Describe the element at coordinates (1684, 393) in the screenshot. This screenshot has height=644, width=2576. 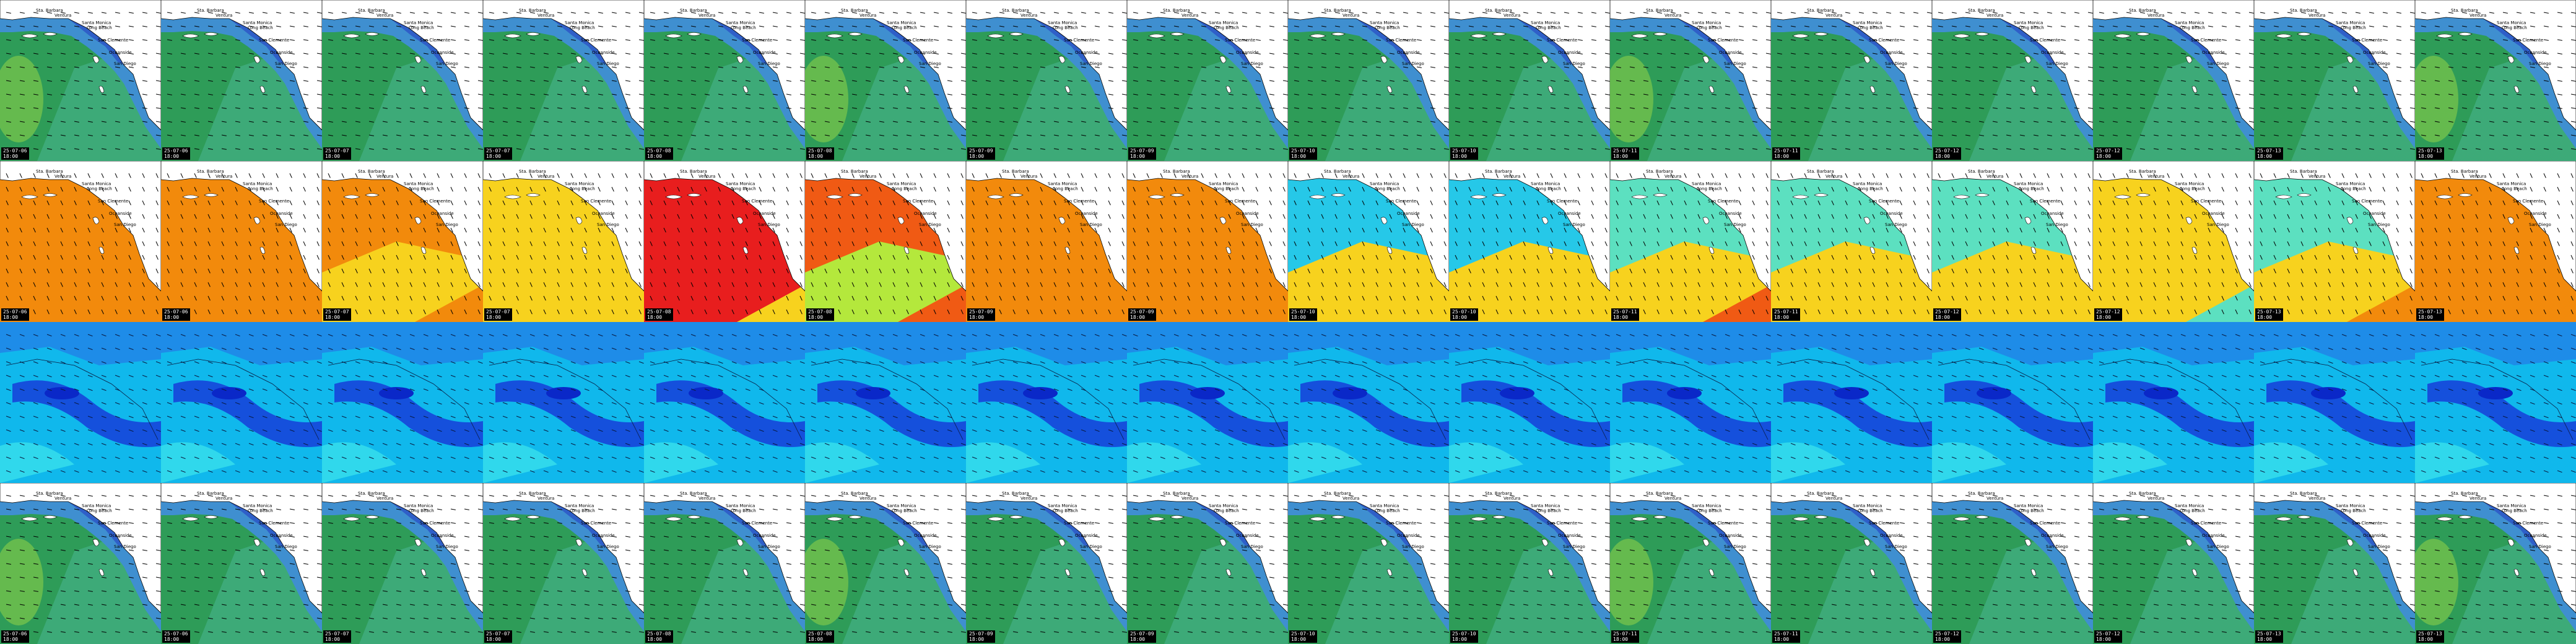
I see `wind-core` at that location.